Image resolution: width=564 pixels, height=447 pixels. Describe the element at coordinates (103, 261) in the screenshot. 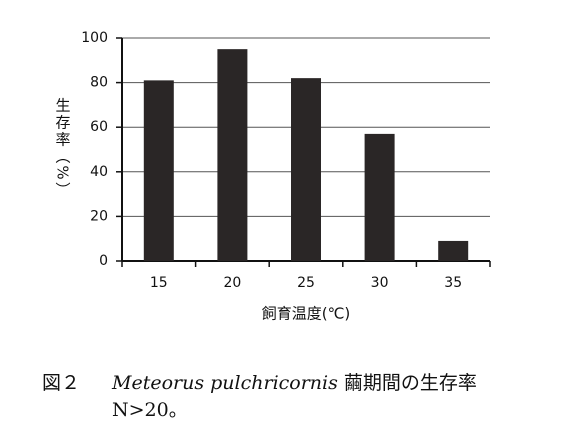

I see `y-tick-label: 0` at that location.